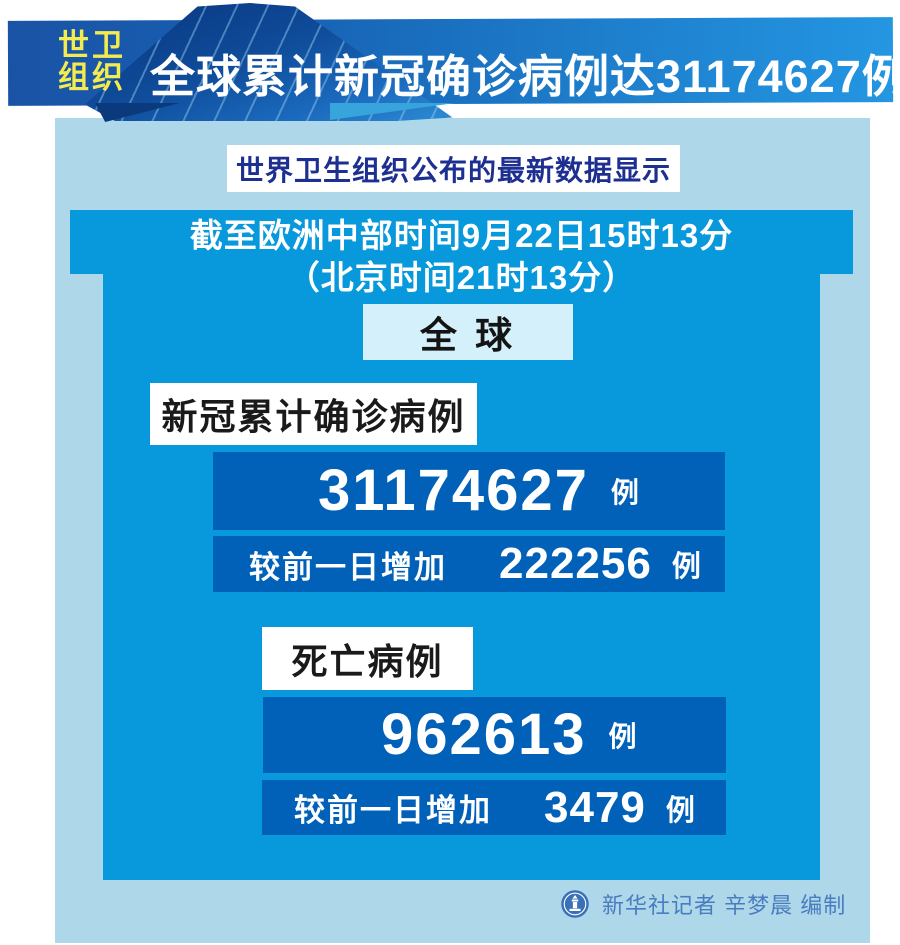  I want to click on deaths-total-panel: 962613 例, so click(494, 735).